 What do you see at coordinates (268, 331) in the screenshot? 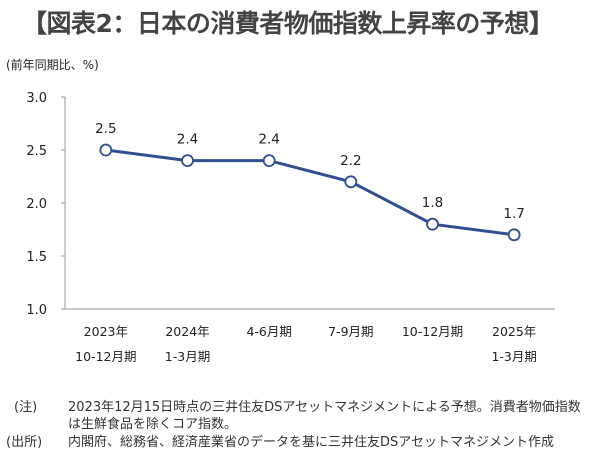
I see `x-tick-label: 4-6月期` at bounding box center [268, 331].